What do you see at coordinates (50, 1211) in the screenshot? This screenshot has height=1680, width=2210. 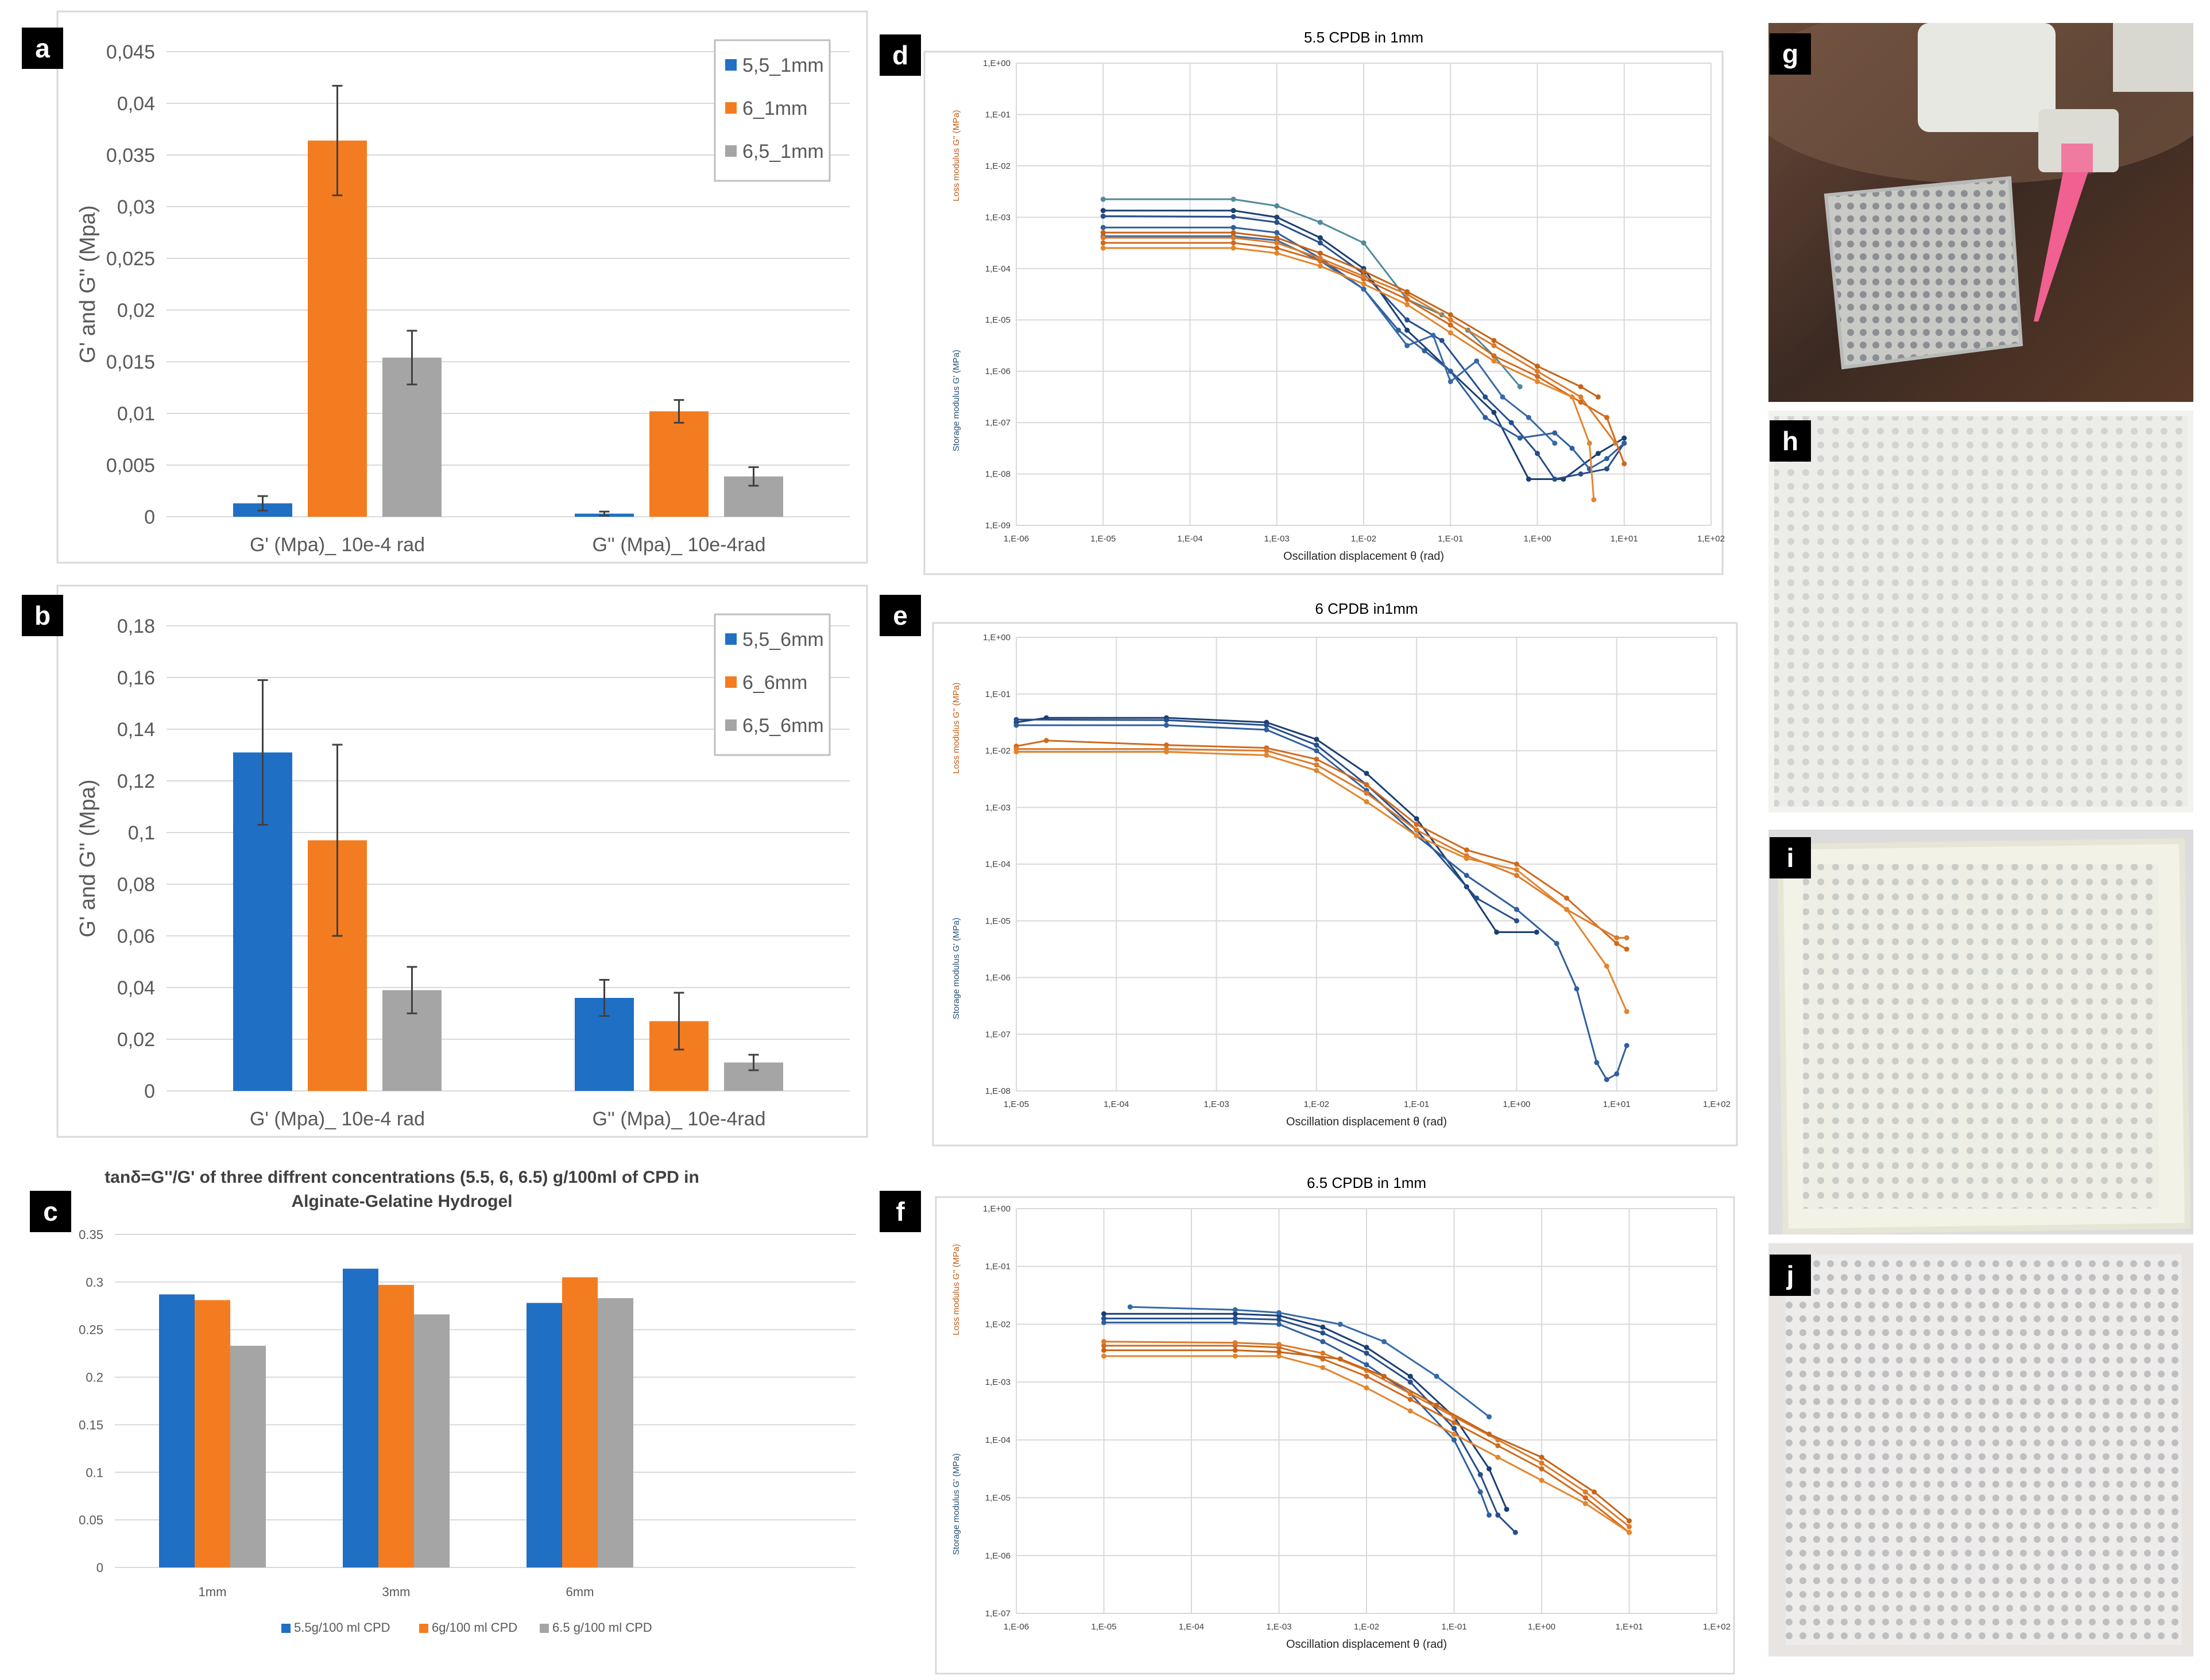 I see `panel-label-c: c` at bounding box center [50, 1211].